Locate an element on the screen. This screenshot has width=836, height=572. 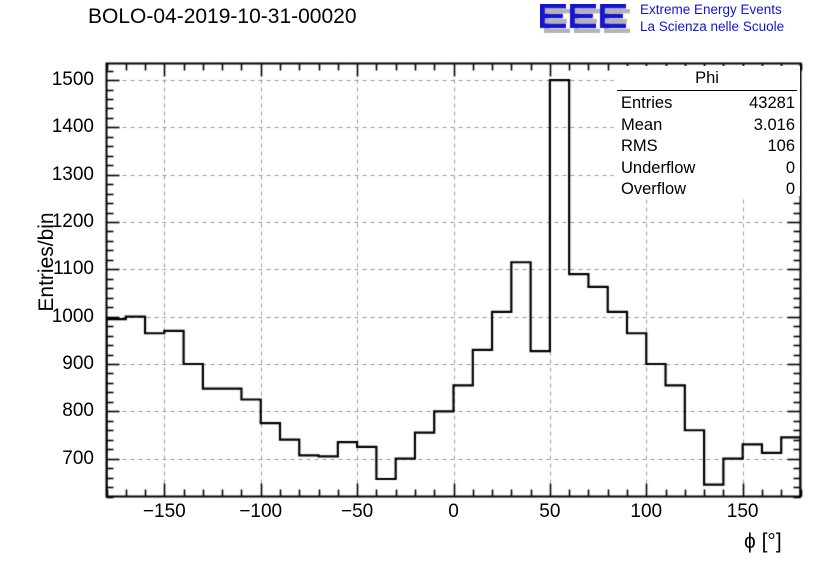
statistics-key: Underflow is located at coordinates (658, 167).